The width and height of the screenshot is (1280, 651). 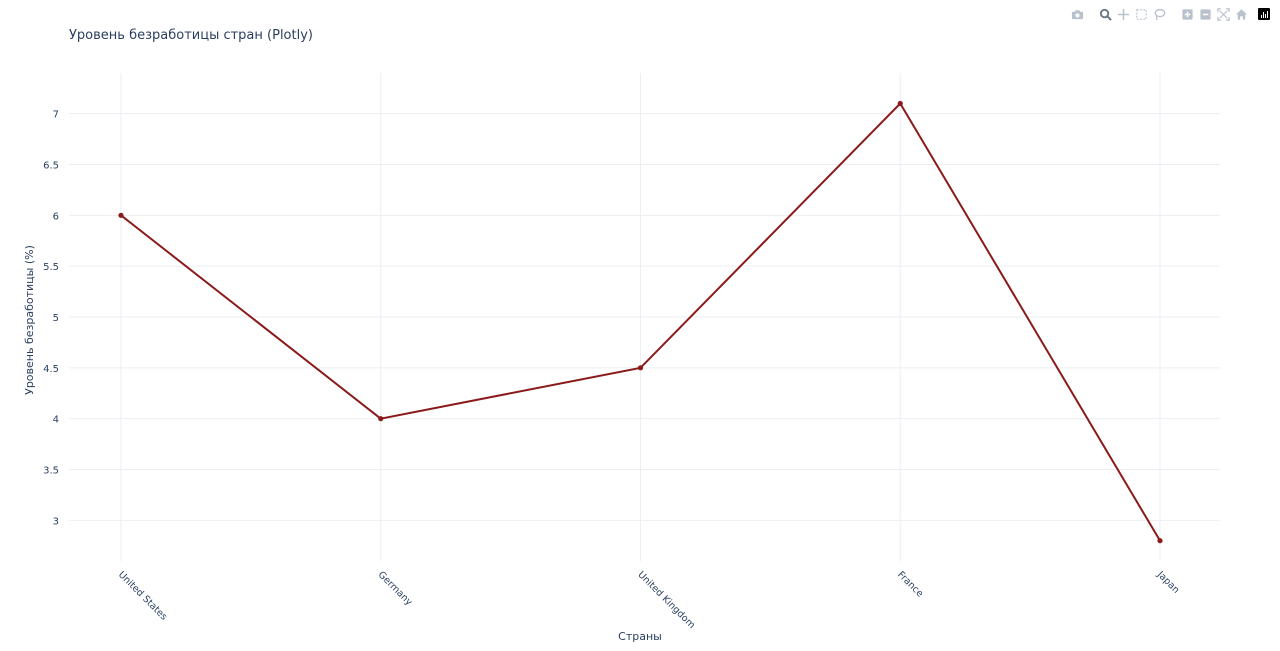 What do you see at coordinates (51, 369) in the screenshot?
I see `y-tick-label: 4.5` at bounding box center [51, 369].